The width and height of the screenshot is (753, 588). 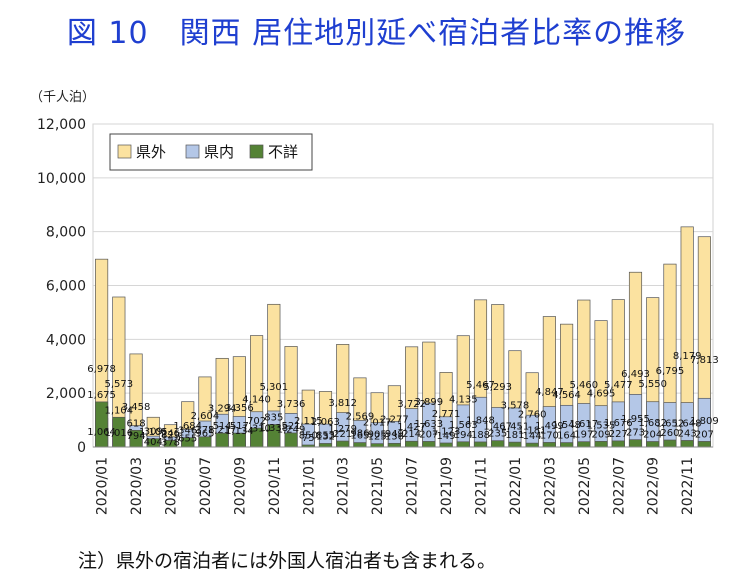 What do you see at coordinates (532, 414) in the screenshot?
I see `data-label: 2,760` at bounding box center [532, 414].